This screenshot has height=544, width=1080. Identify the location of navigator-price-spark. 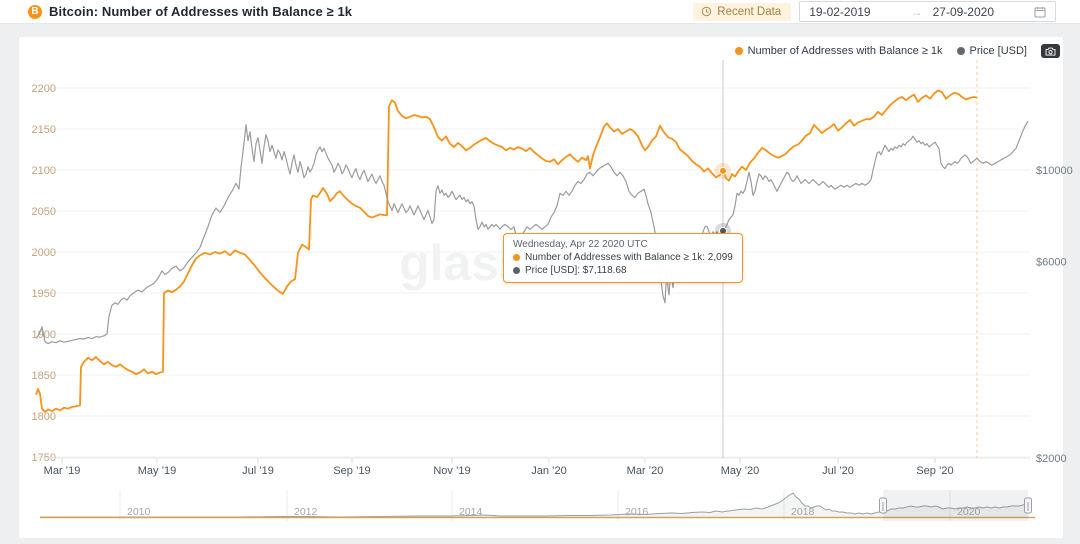
(535, 505).